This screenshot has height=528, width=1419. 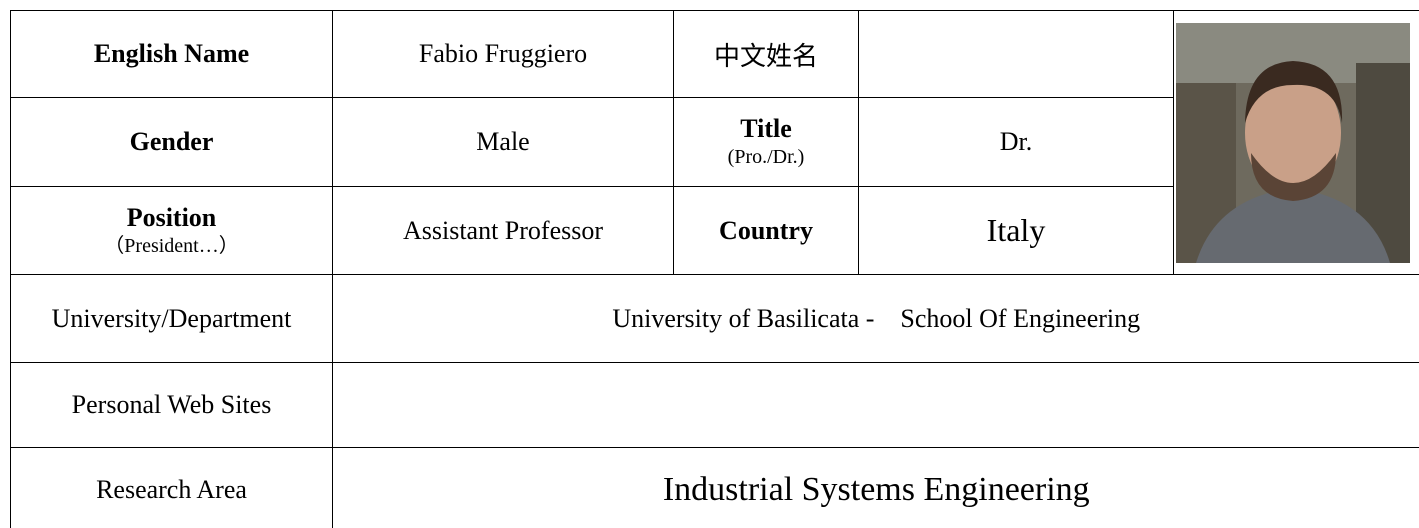 I want to click on value: Industrial Systems Engineering, so click(x=876, y=489).